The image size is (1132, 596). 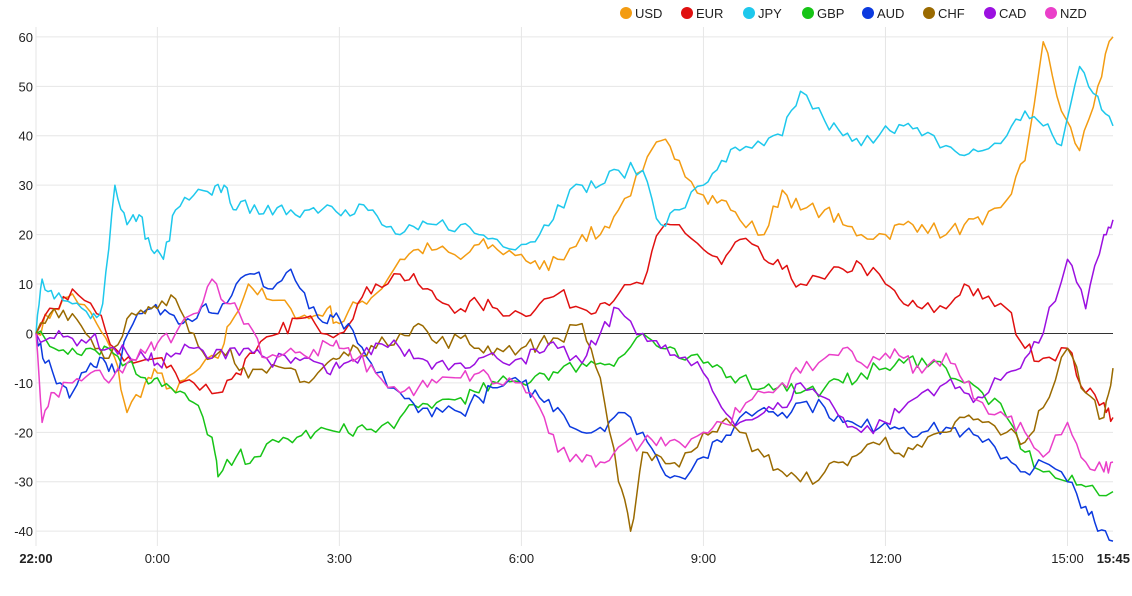 What do you see at coordinates (1073, 13) in the screenshot?
I see `legend-label: NZD` at bounding box center [1073, 13].